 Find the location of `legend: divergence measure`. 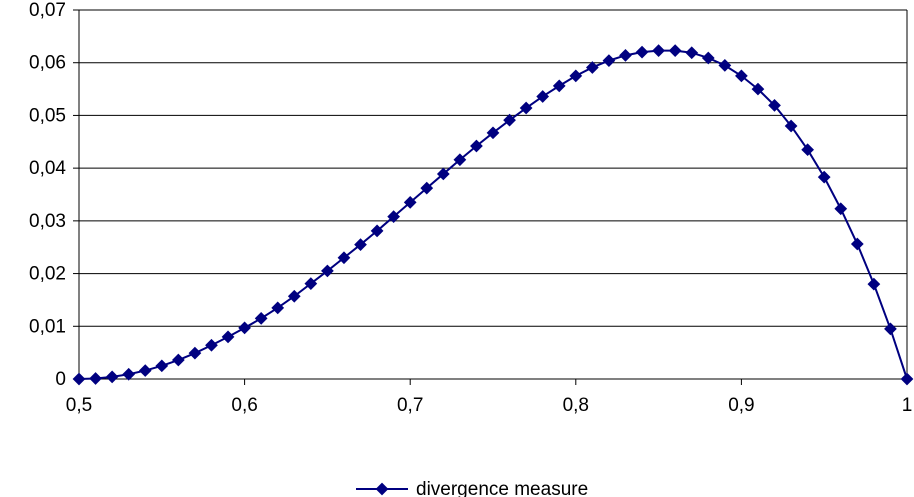

legend: divergence measure is located at coordinates (472, 488).